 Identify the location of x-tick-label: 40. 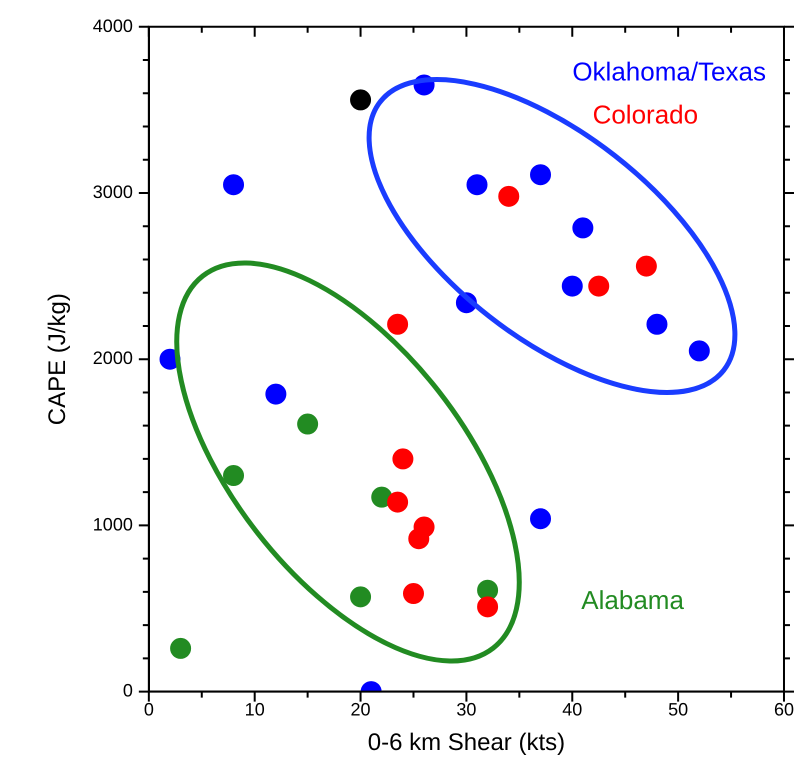
(572, 709).